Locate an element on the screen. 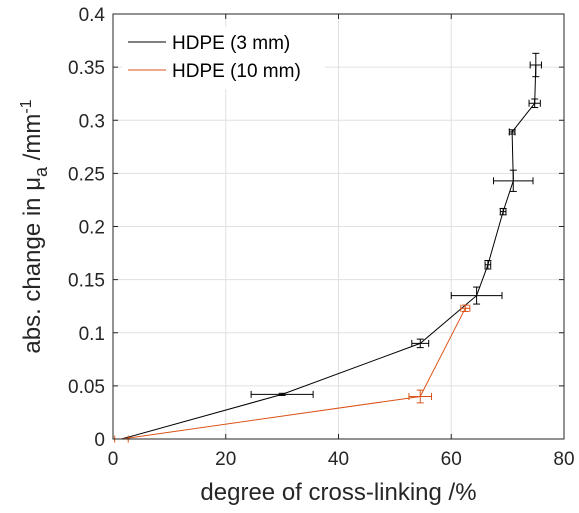 The image size is (579, 513). legend-box is located at coordinates (223, 58).